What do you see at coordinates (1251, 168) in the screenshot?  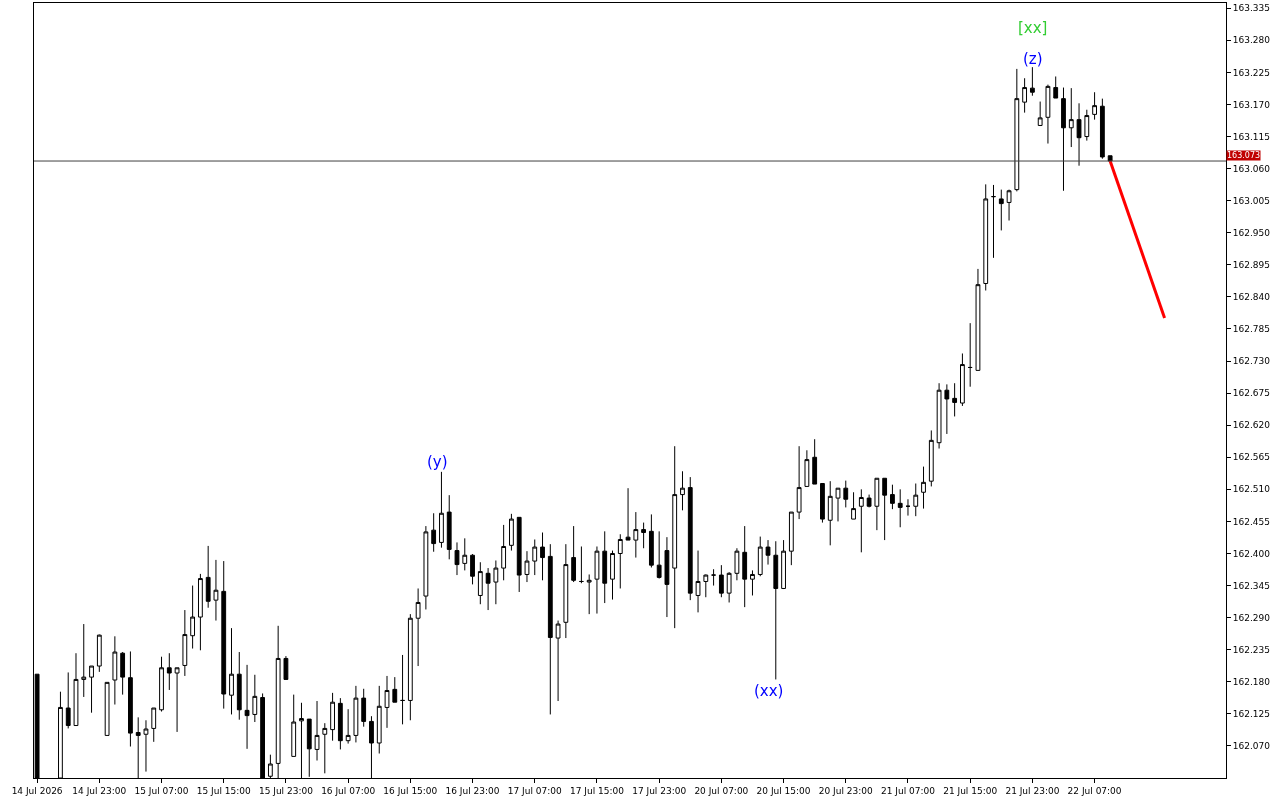 I see `y-tick-label: 163.060` at bounding box center [1251, 168].